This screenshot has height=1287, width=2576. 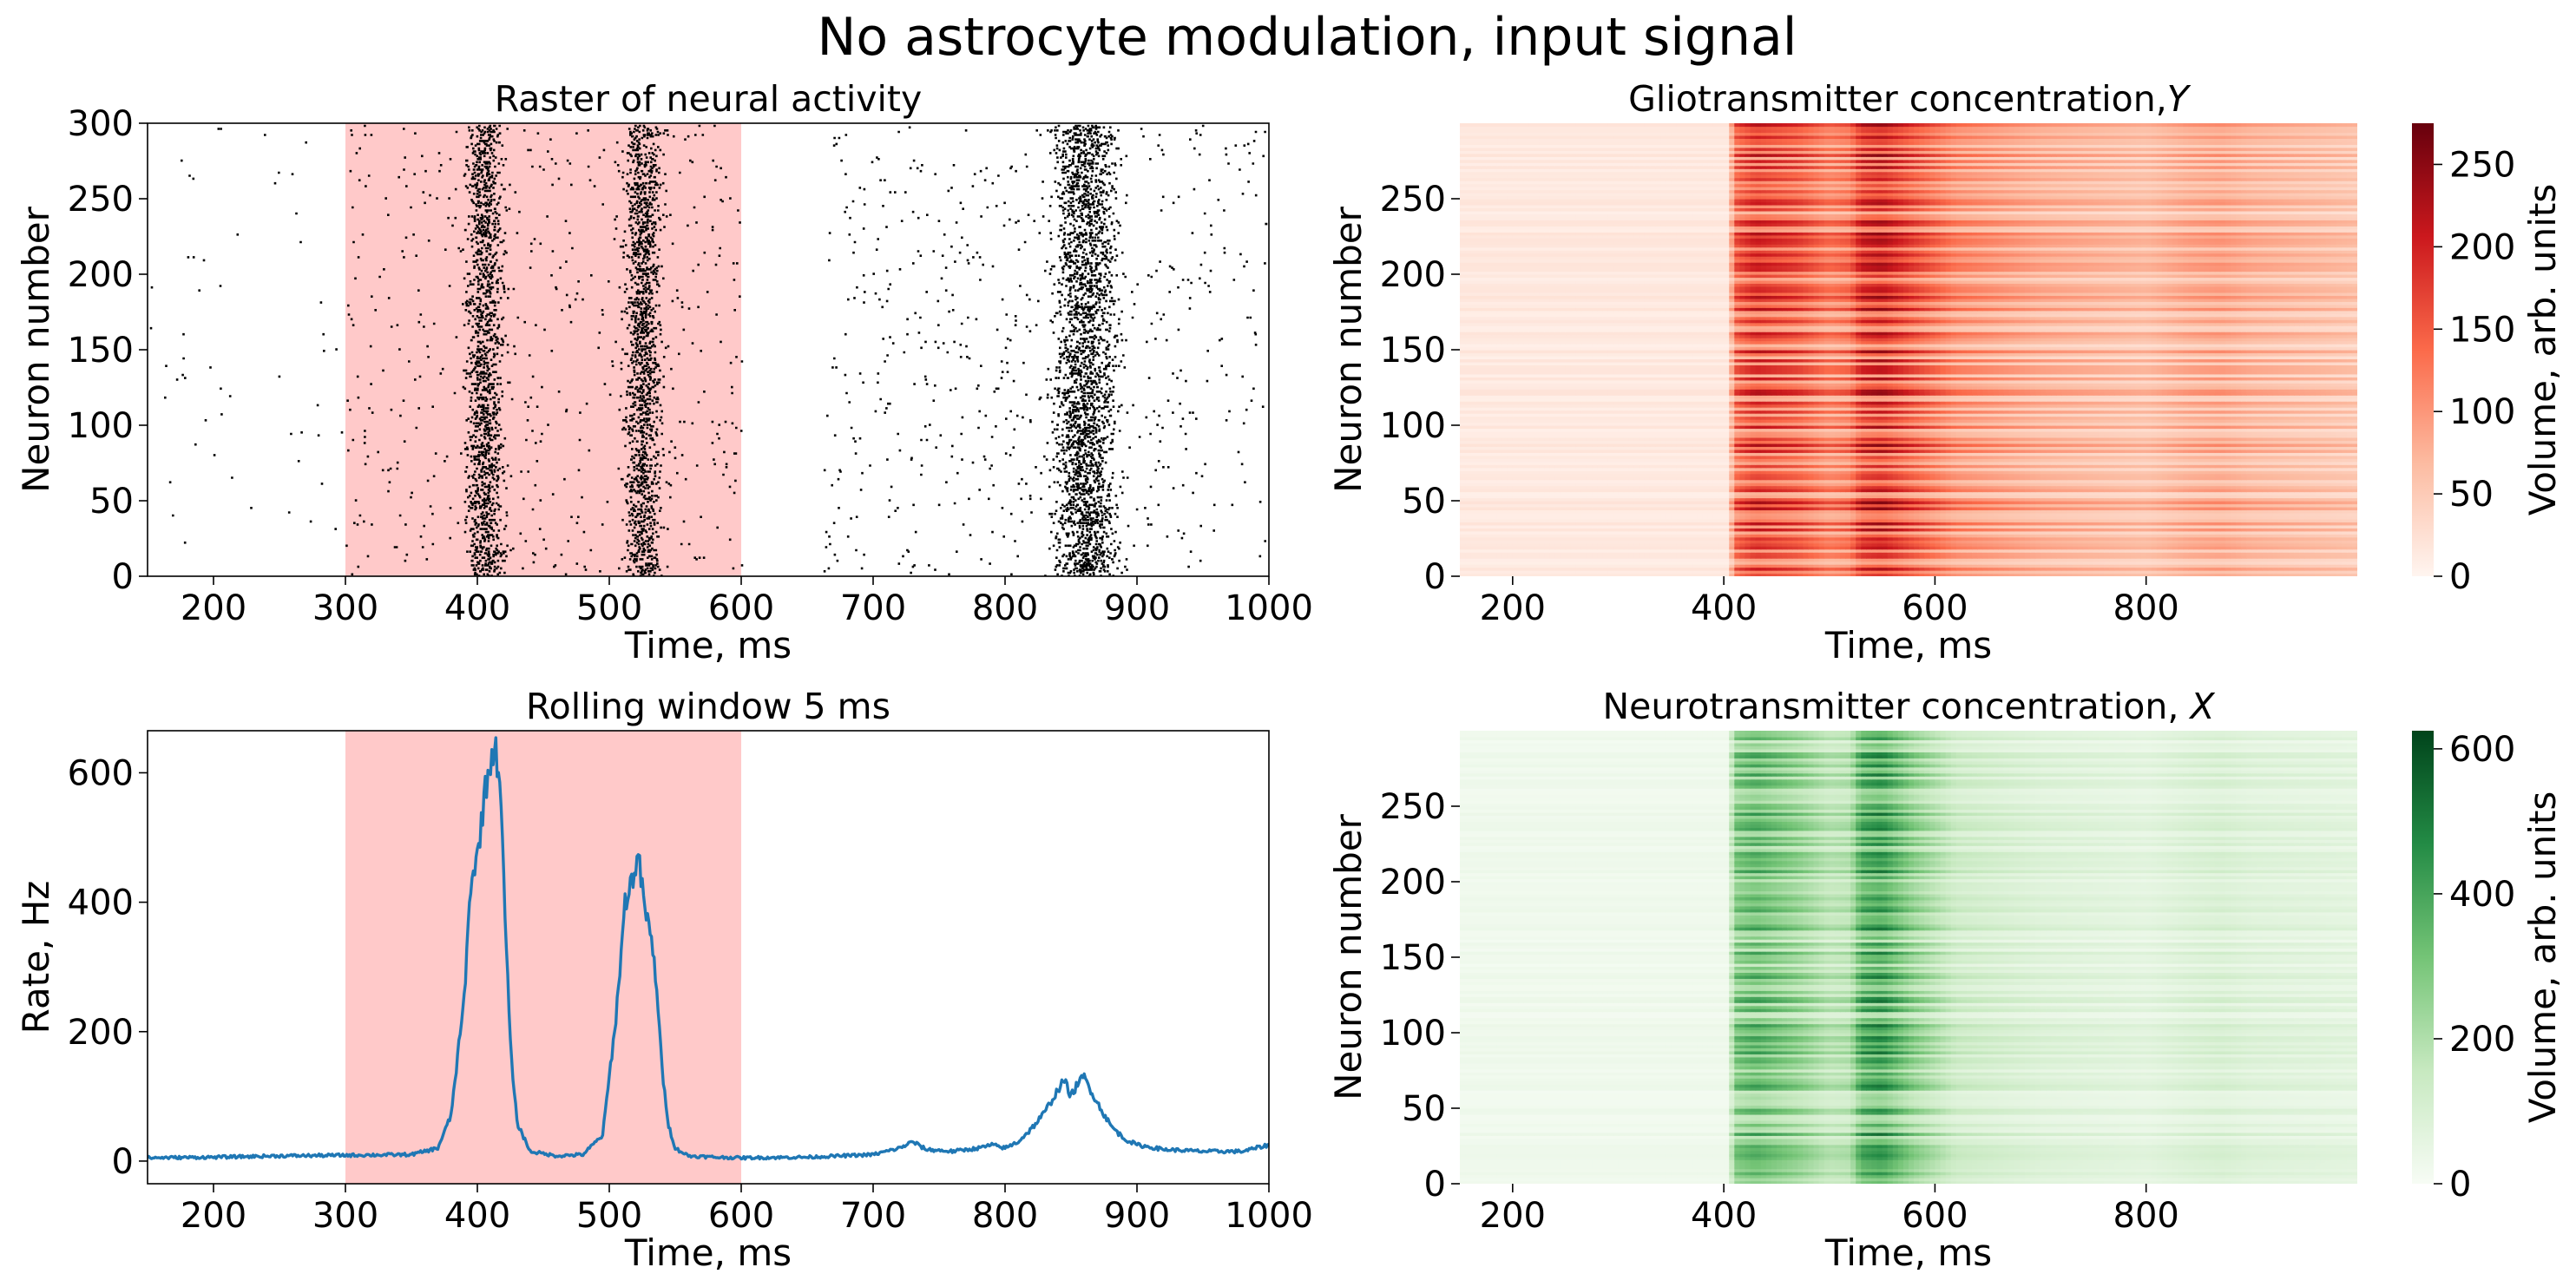 What do you see at coordinates (111, 502) in the screenshot?
I see `raster-ytick-label: 50` at bounding box center [111, 502].